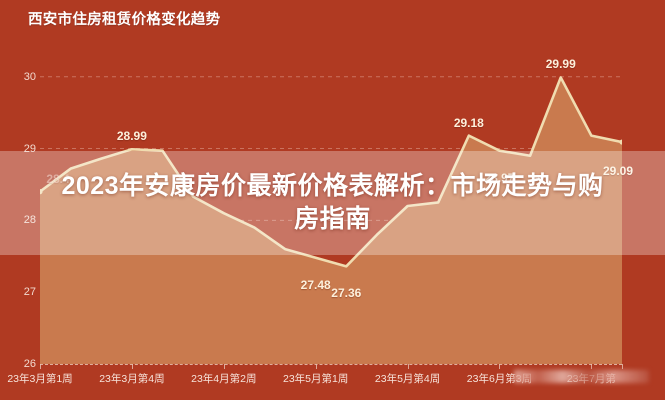  Describe the element at coordinates (331, 364) in the screenshot. I see `x-axis-line` at that location.